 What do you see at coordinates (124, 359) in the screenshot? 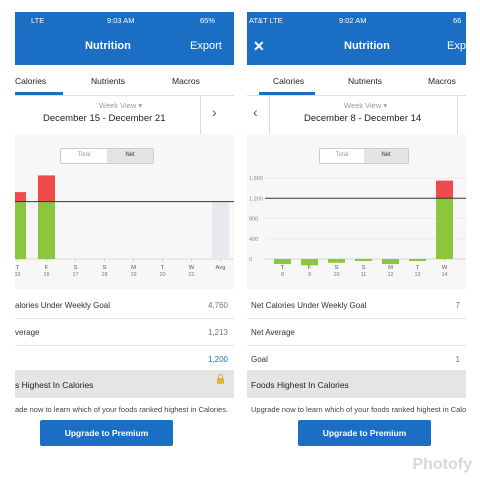
I see `stat-row-goal: 1,200` at bounding box center [124, 359].